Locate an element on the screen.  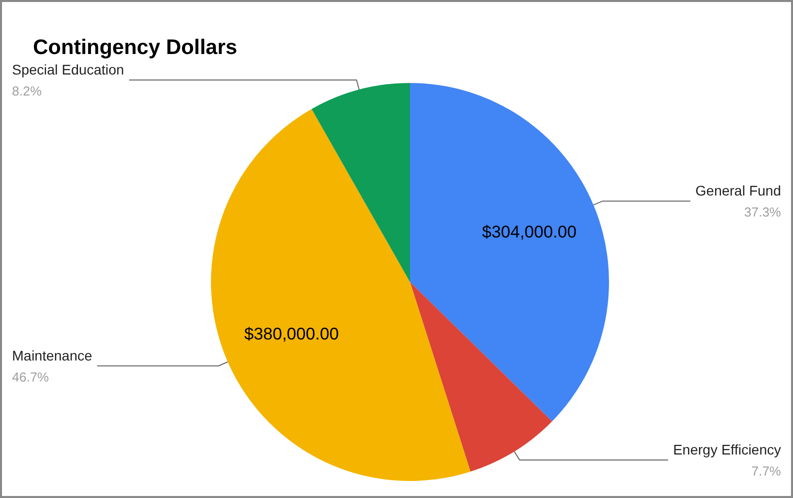
slice-label: Energy Efficiency is located at coordinates (727, 449).